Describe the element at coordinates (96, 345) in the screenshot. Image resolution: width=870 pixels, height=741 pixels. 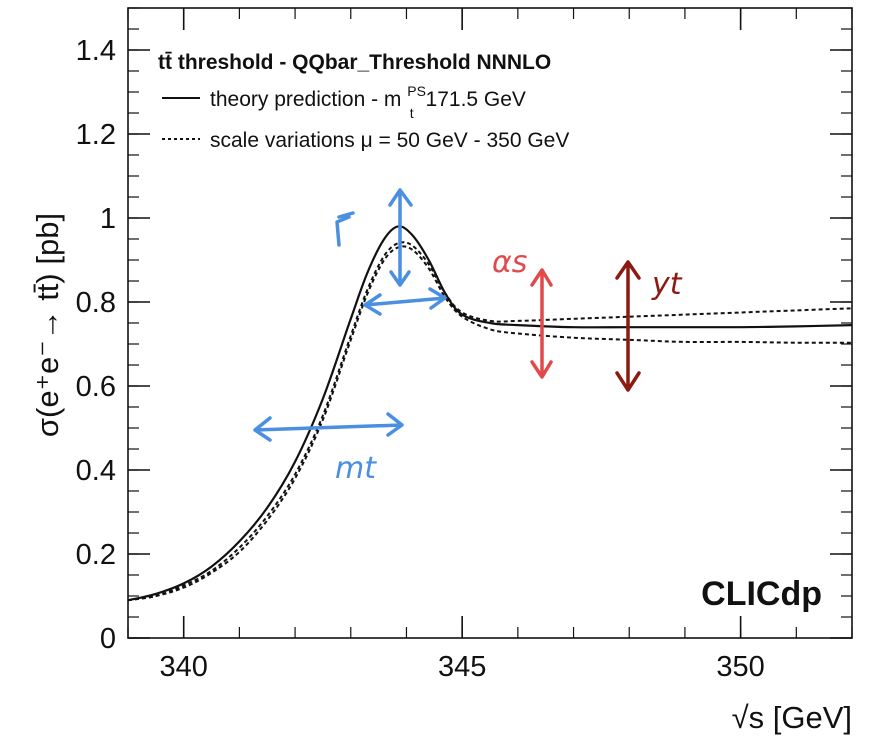
I see `y-tick-labels: 0 0.2 0.4 0.6 0.8 1 1.2 1.4` at that location.